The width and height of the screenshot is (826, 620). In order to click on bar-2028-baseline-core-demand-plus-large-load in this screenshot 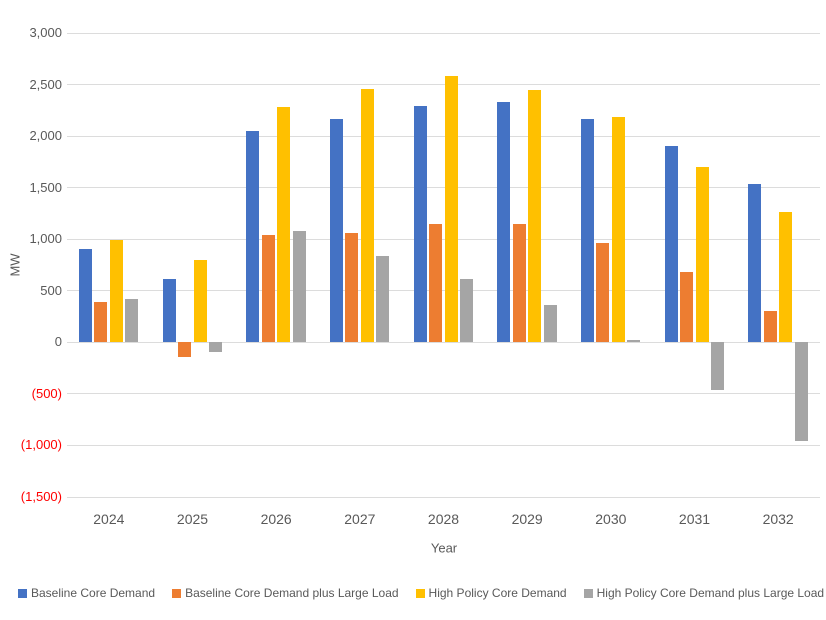, I will do `click(435, 283)`.